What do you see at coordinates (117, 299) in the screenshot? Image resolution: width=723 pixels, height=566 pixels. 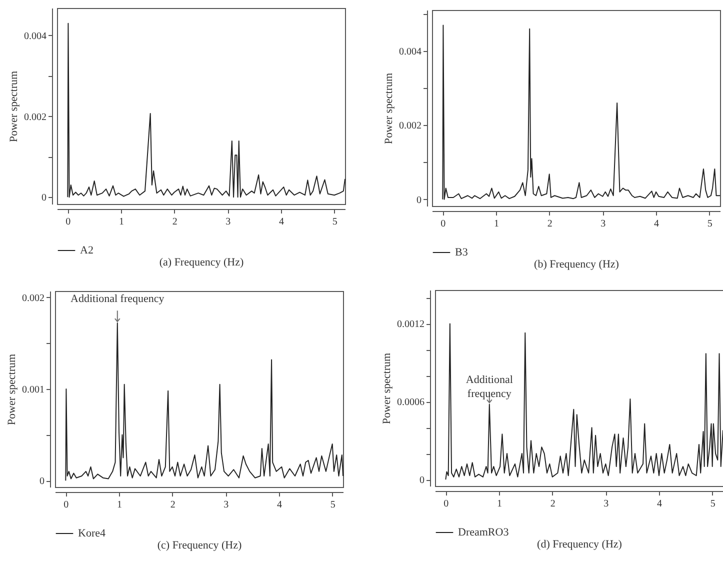 I see `annotation: Additional frequency` at bounding box center [117, 299].